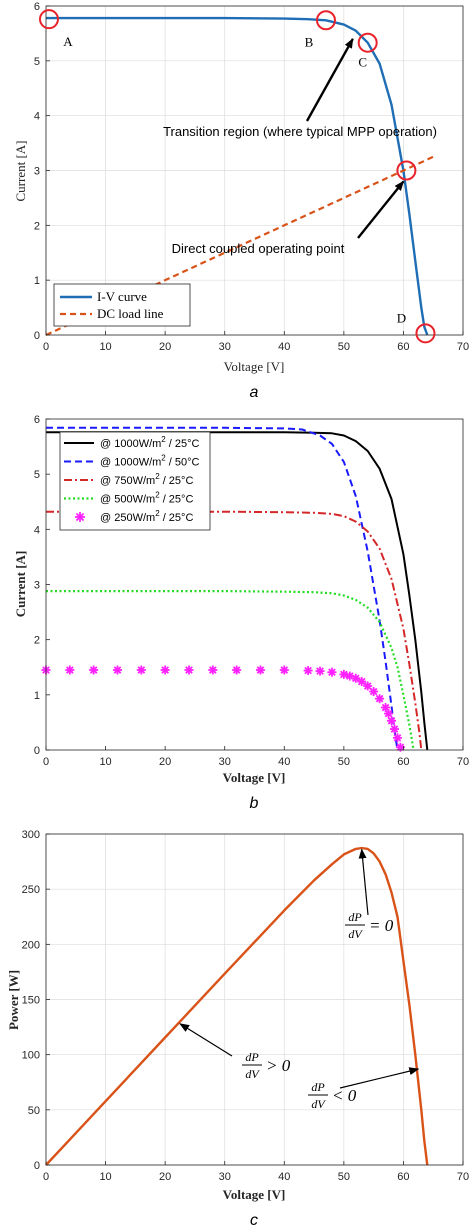 The width and height of the screenshot is (474, 1227). Describe the element at coordinates (299, 979) in the screenshot. I see `annotations-c: dP dV = 0 dP dV > 0 dP dV < 0` at that location.